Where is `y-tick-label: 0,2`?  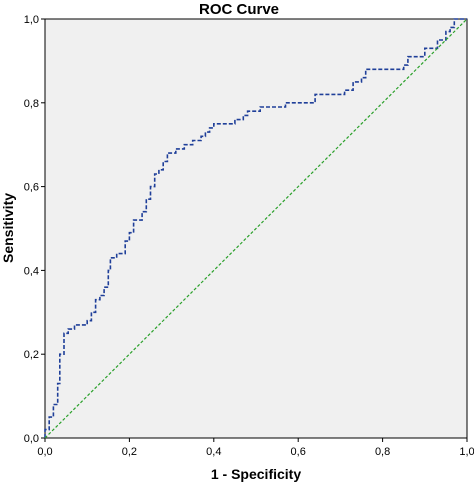
y-tick-label: 0,2 is located at coordinates (31, 355).